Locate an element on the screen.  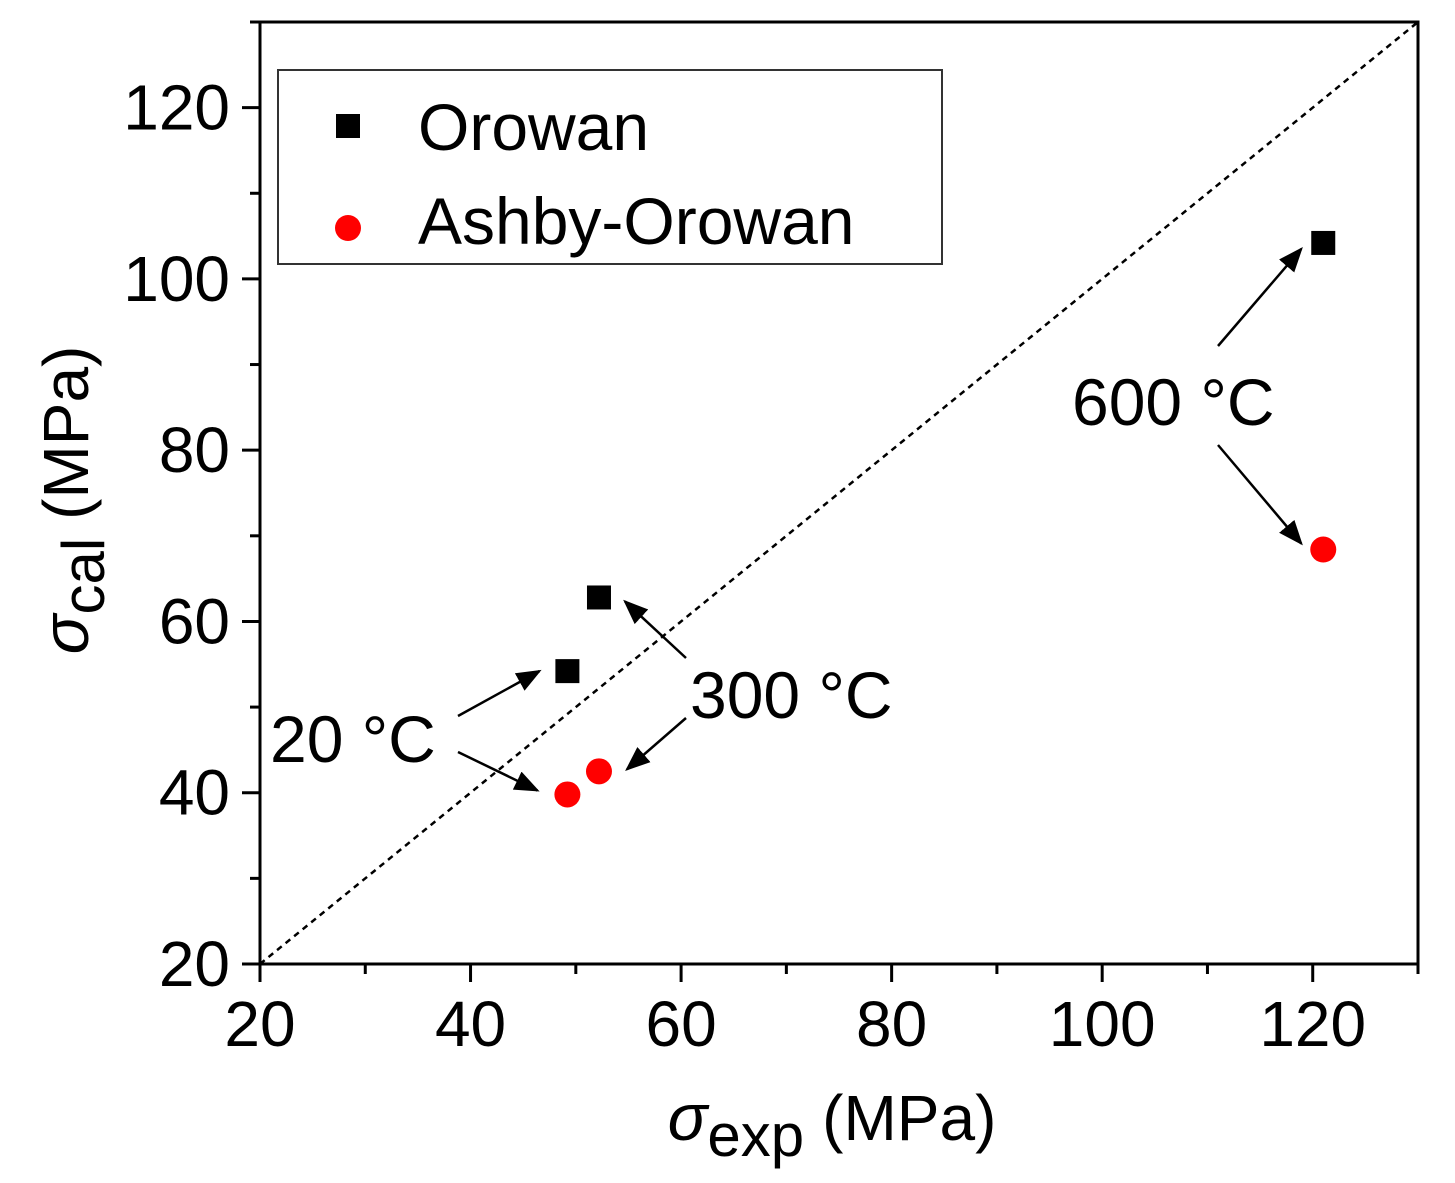
legend-box is located at coordinates (610, 167).